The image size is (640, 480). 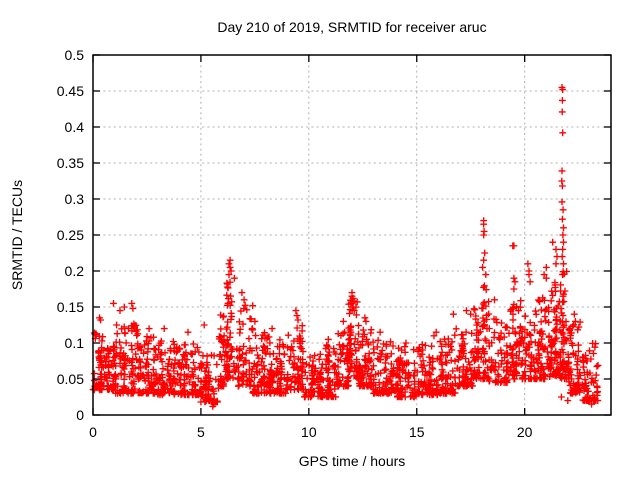 I want to click on y-tick-label: 0.5, so click(x=75, y=55).